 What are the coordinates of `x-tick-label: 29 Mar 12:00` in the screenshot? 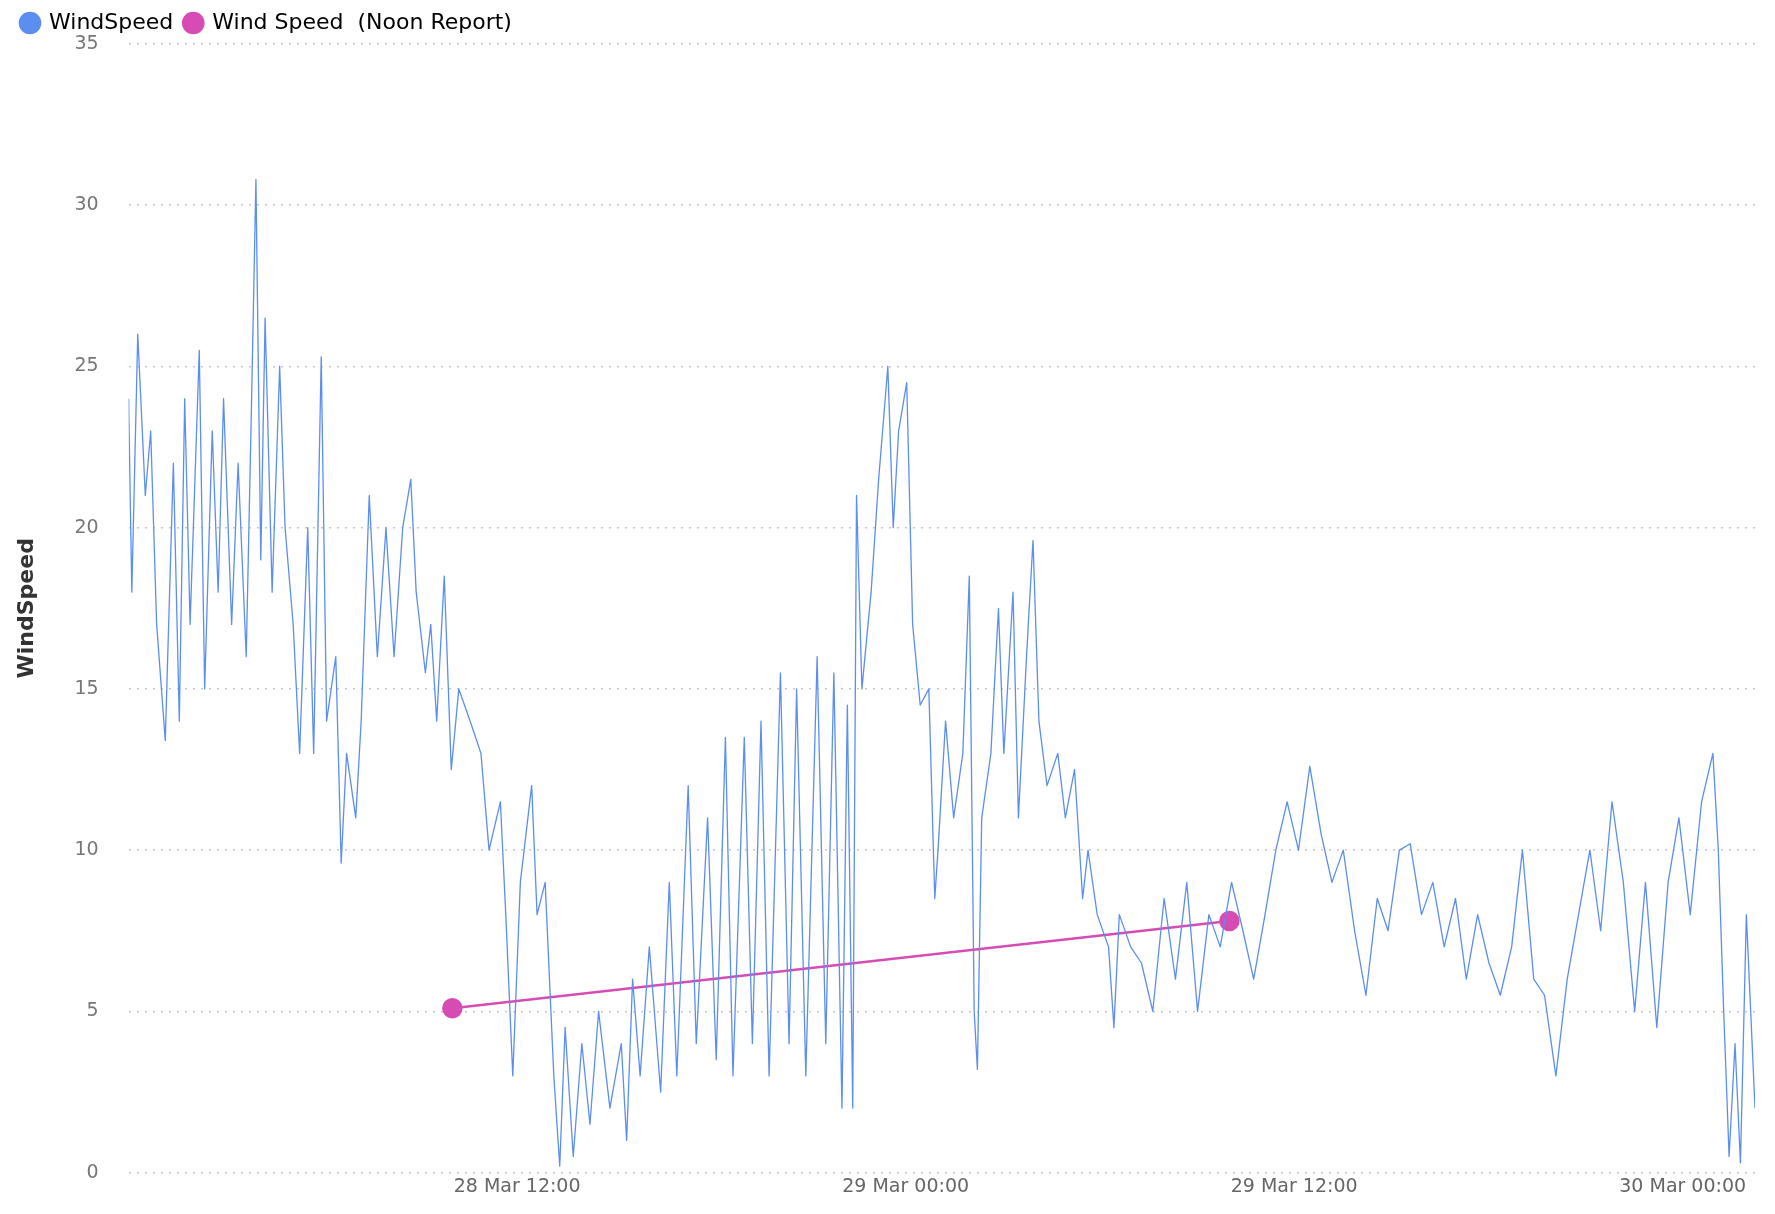 It's located at (1294, 1184).